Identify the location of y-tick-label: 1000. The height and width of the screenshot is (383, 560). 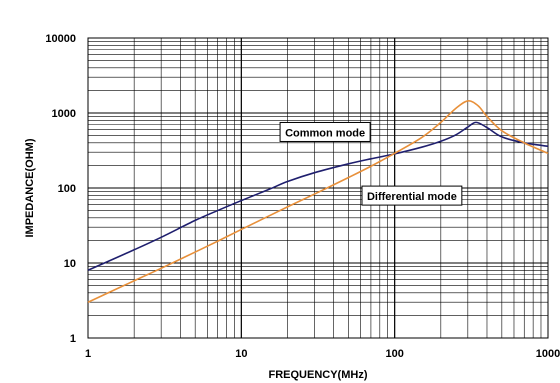
(64, 114).